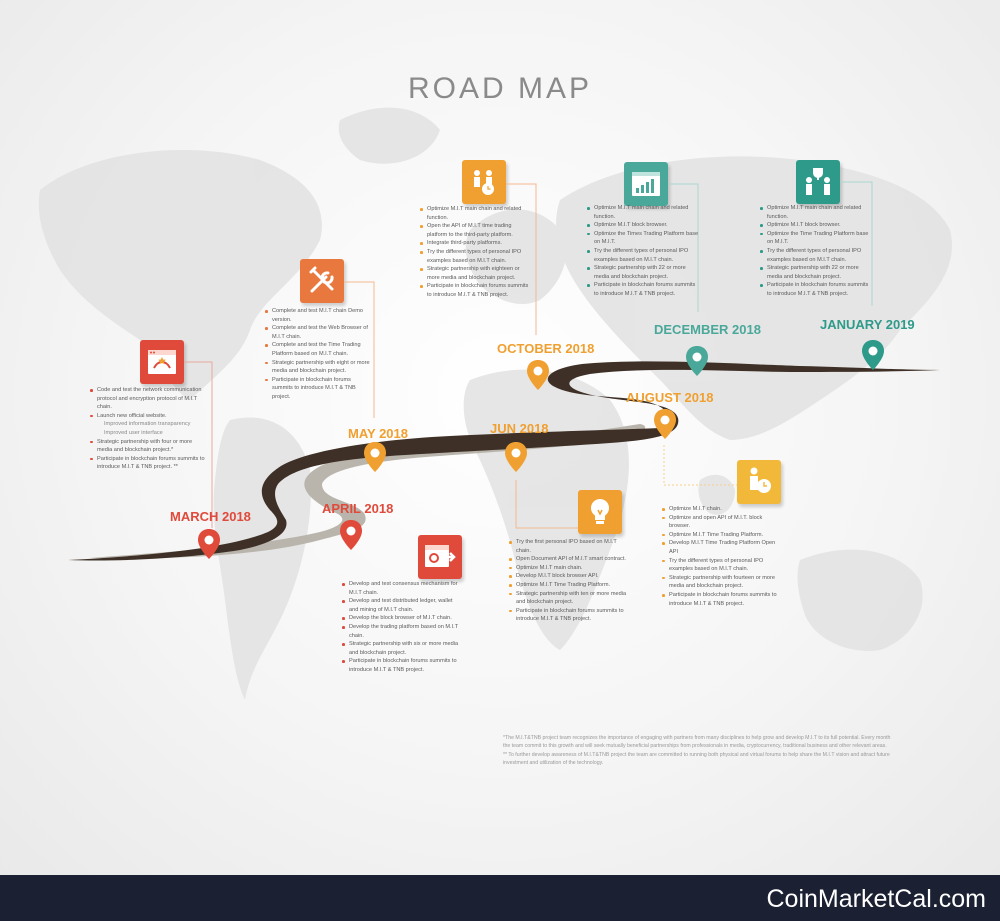  Describe the element at coordinates (147, 416) in the screenshot. I see `list-item: Launch new official website.` at that location.